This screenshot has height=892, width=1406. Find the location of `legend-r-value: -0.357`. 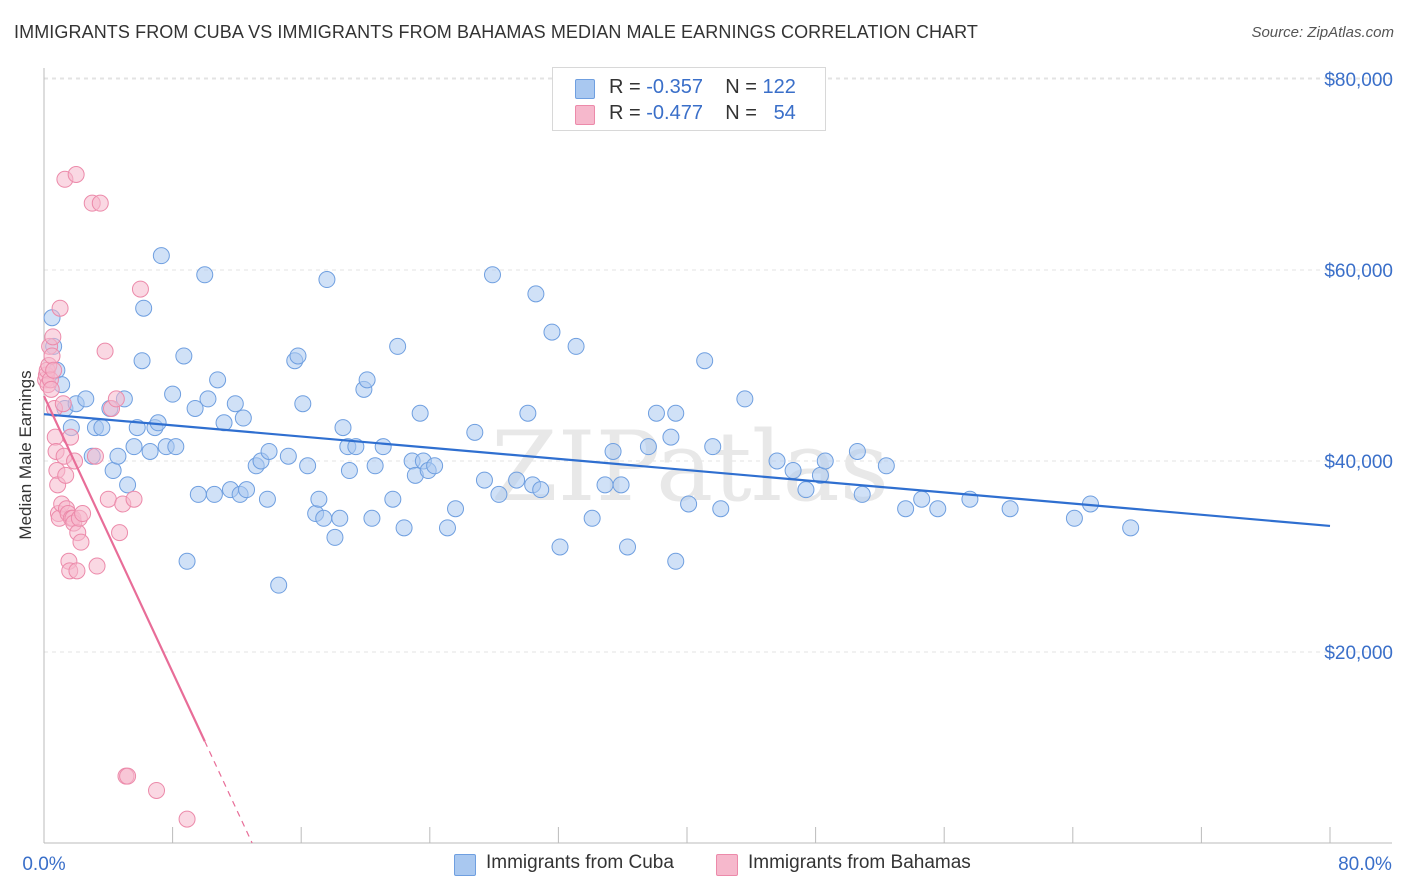

legend-r-value: -0.357 is located at coordinates (674, 87).